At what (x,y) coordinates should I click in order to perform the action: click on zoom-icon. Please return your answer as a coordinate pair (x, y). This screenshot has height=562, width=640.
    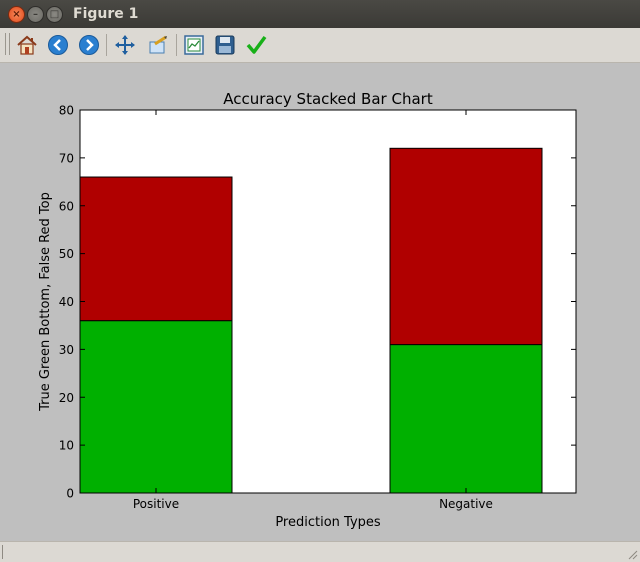
    Looking at the image, I should click on (158, 44).